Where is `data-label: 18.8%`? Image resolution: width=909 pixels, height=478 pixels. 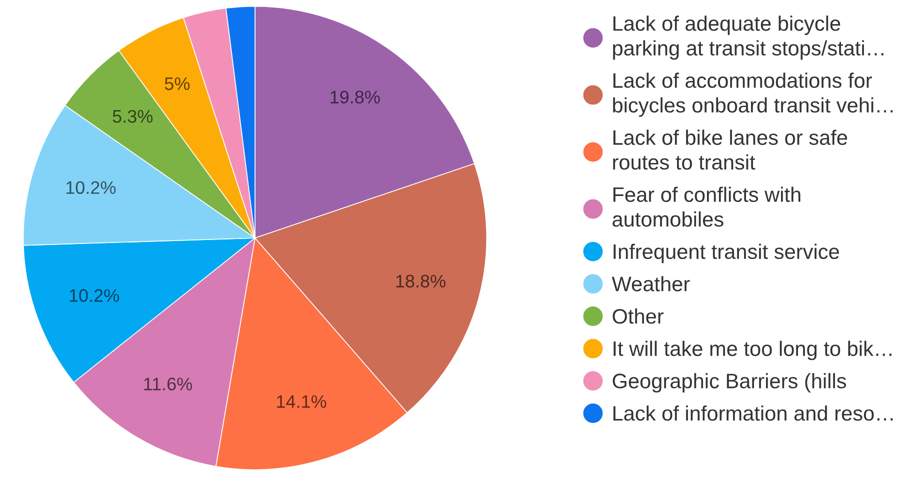 data-label: 18.8% is located at coordinates (421, 281).